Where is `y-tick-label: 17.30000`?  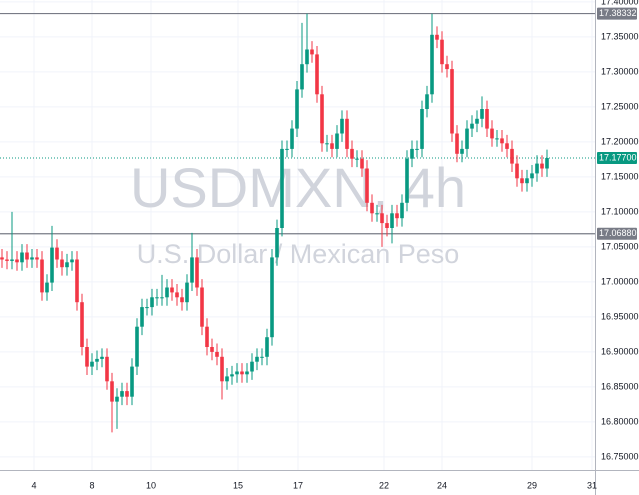
y-tick-label: 17.30000 is located at coordinates (620, 71).